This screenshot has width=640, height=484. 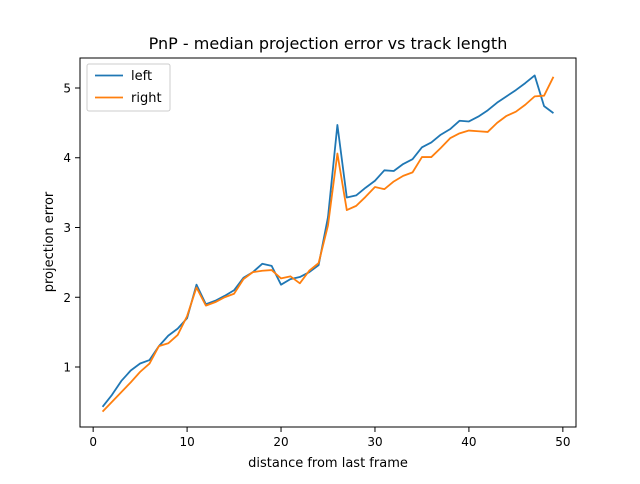 What do you see at coordinates (67, 368) in the screenshot?
I see `y-tick-label: 1` at bounding box center [67, 368].